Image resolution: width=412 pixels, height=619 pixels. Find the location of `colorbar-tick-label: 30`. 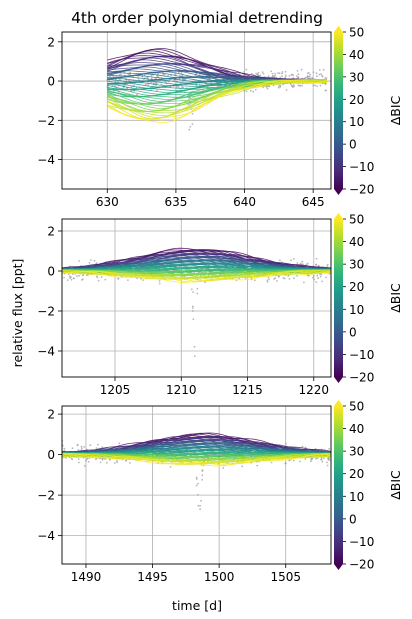

colorbar-tick-label: 30 is located at coordinates (356, 452).